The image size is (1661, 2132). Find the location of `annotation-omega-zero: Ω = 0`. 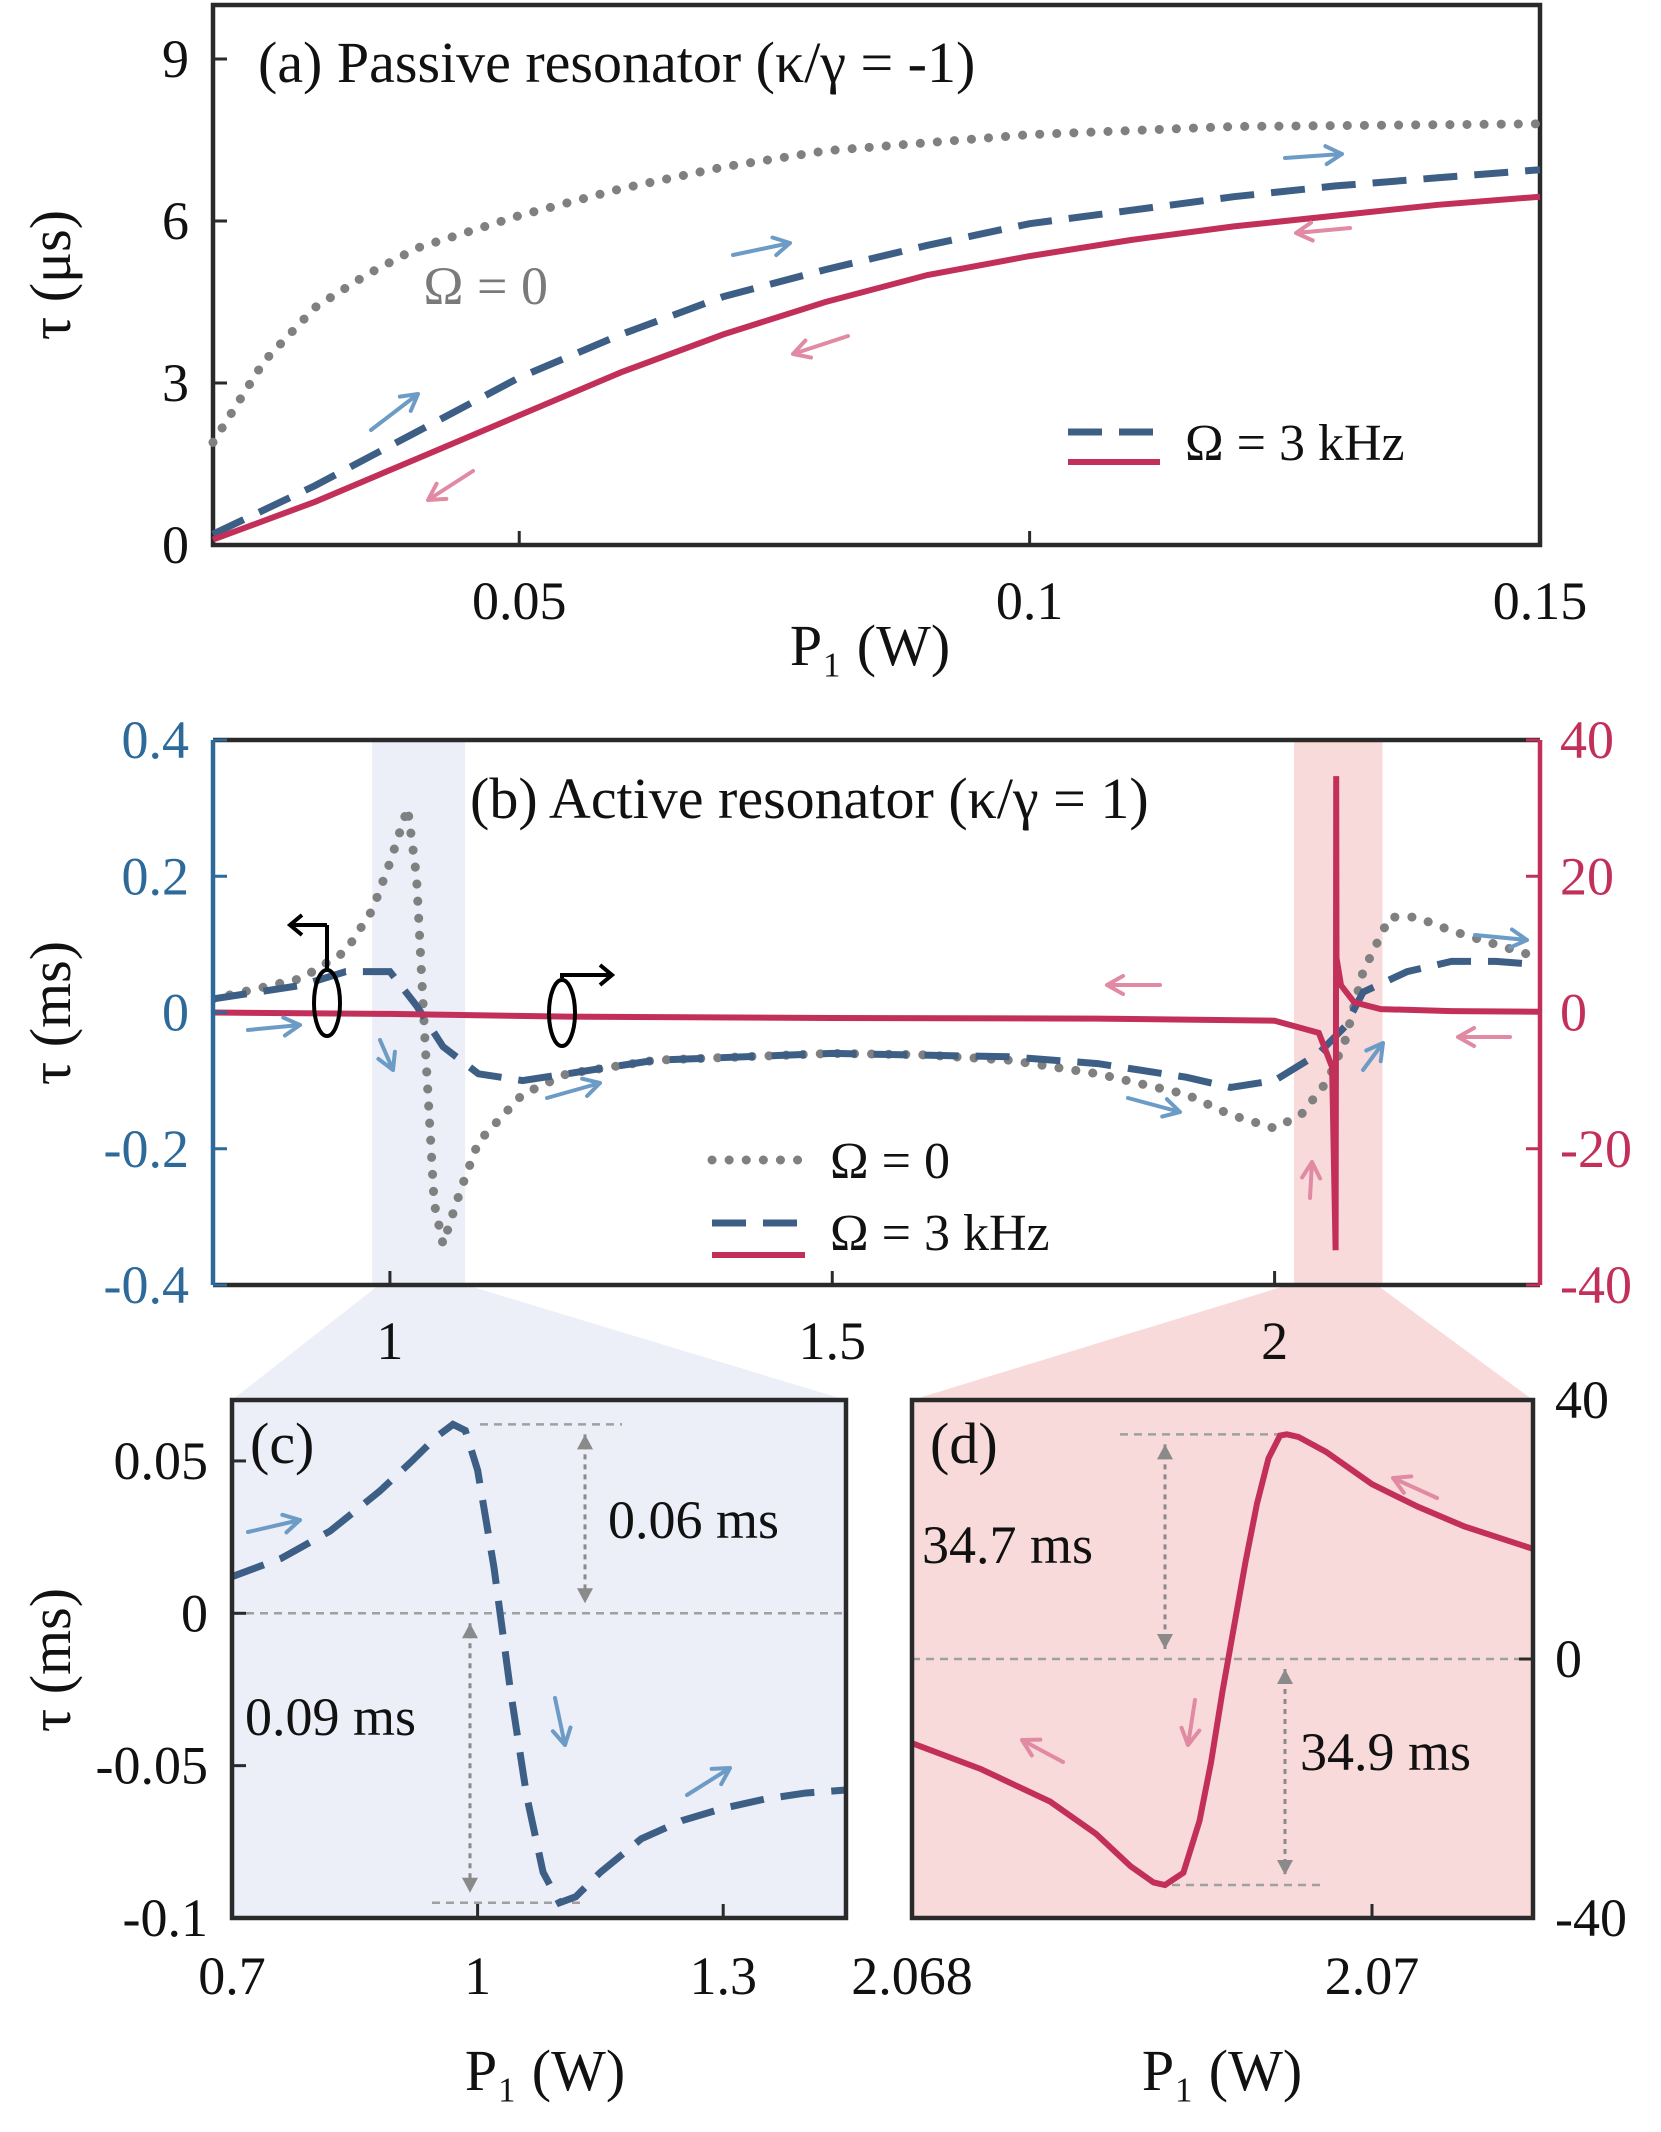

annotation-omega-zero: Ω = 0 is located at coordinates (485, 286).